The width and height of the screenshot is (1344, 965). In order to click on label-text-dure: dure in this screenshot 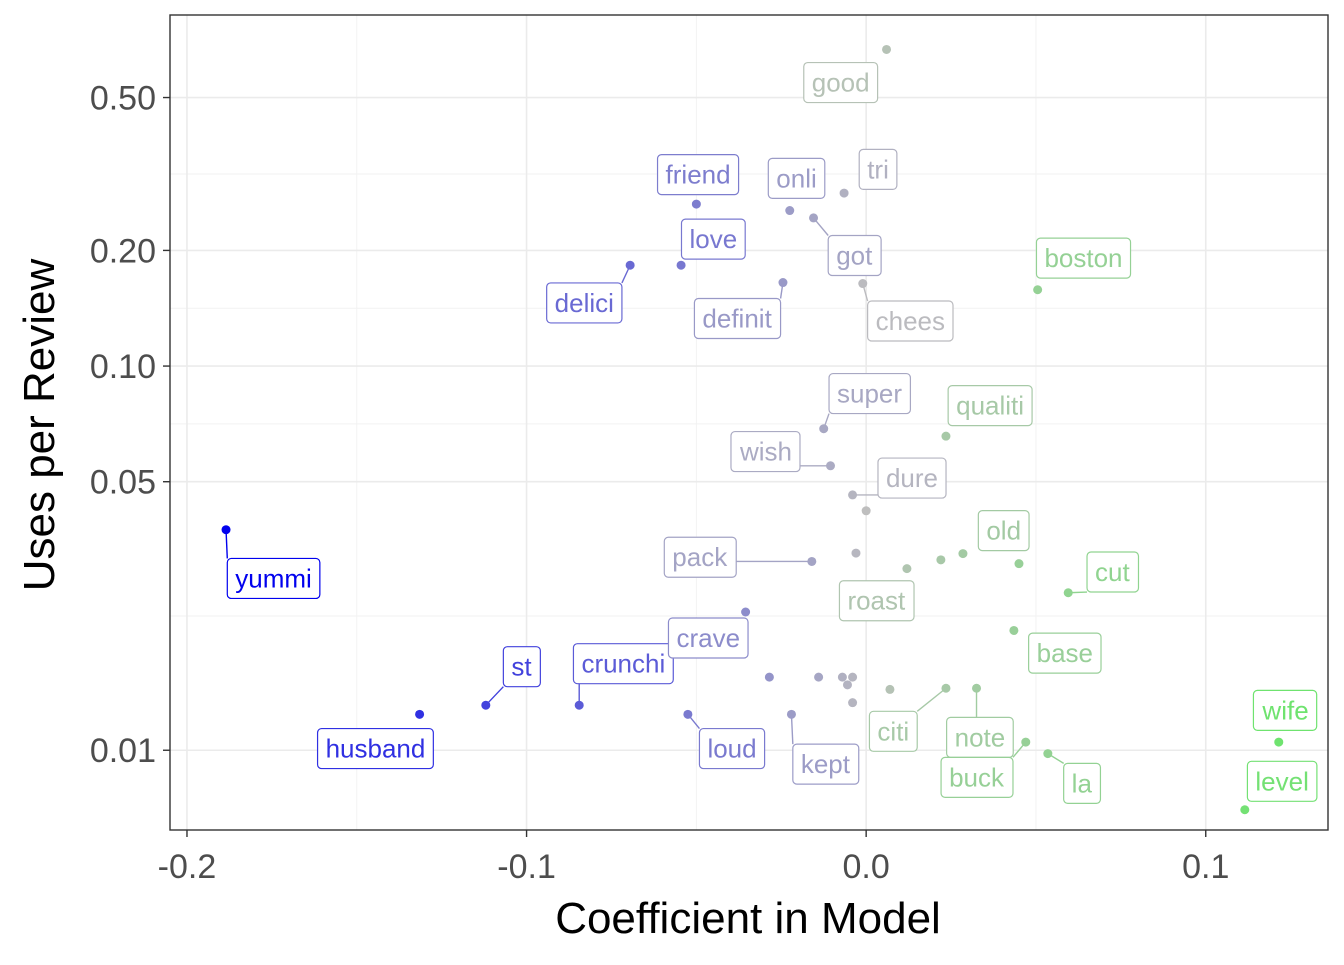, I will do `click(912, 478)`.